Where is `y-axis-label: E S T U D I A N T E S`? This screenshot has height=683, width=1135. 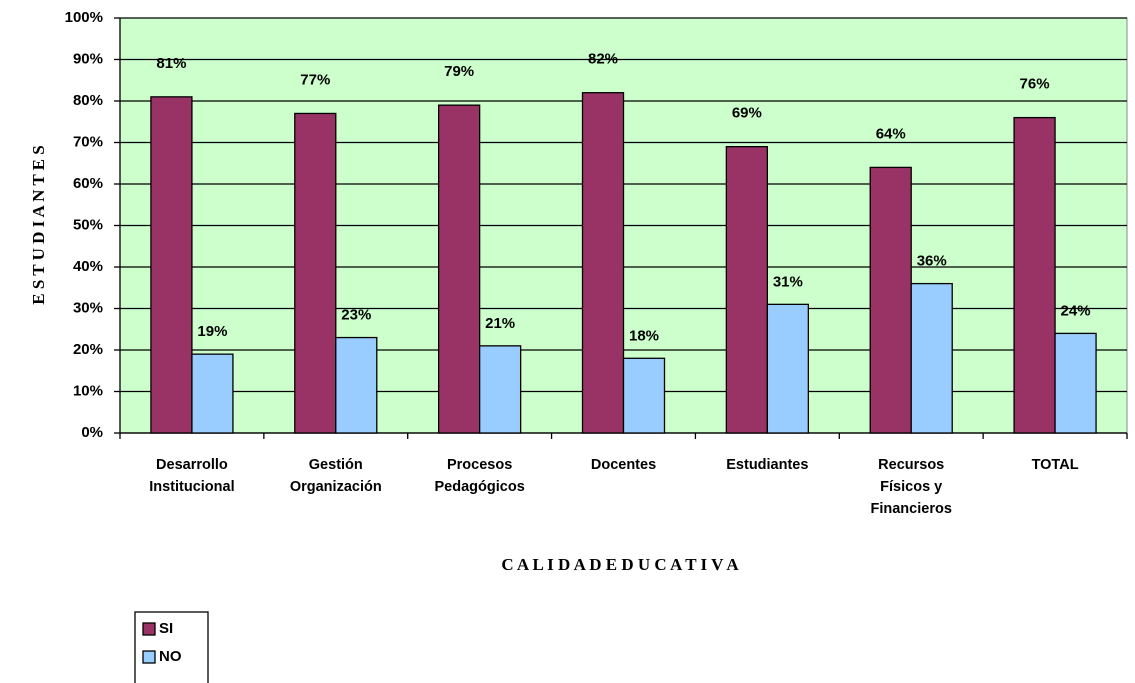
y-axis-label: E S T U D I A N T E S is located at coordinates (38, 224).